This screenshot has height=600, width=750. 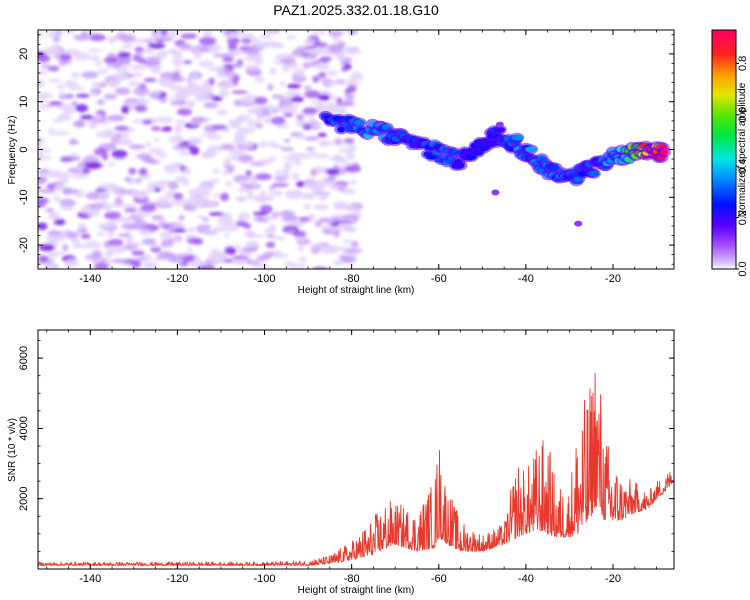 What do you see at coordinates (494, 168) in the screenshot?
I see `spectrogram-signal-track` at bounding box center [494, 168].